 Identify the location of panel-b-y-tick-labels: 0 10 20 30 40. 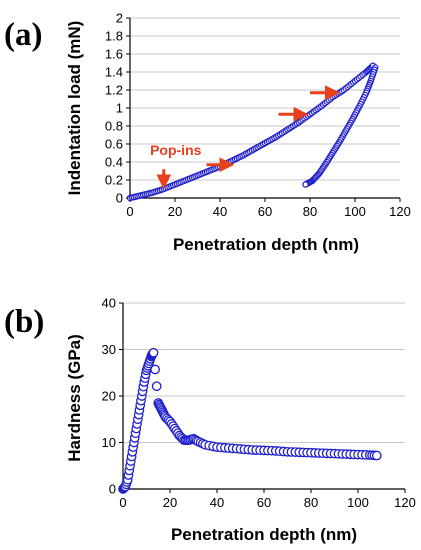
(109, 396).